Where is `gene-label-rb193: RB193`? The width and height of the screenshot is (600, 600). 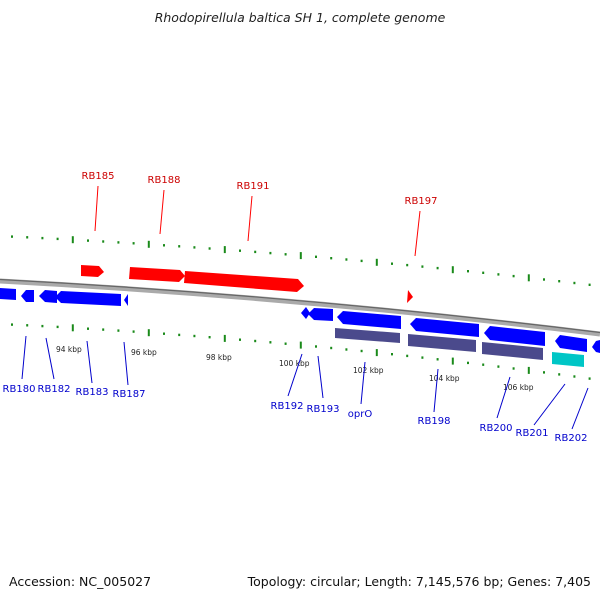 gene-label-rb193: RB193 is located at coordinates (323, 409).